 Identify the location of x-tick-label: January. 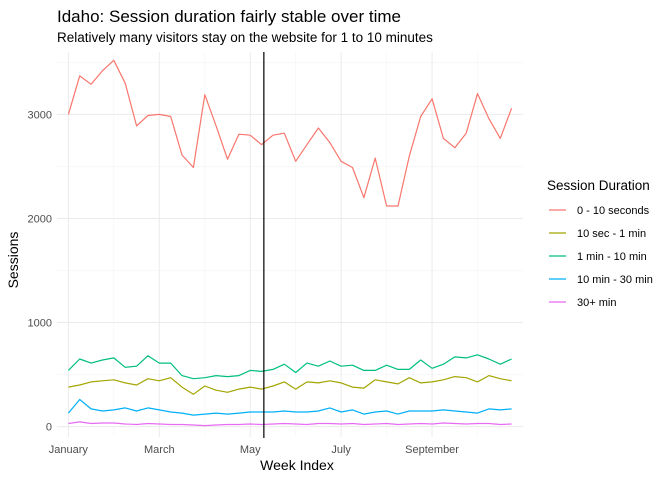
(69, 450).